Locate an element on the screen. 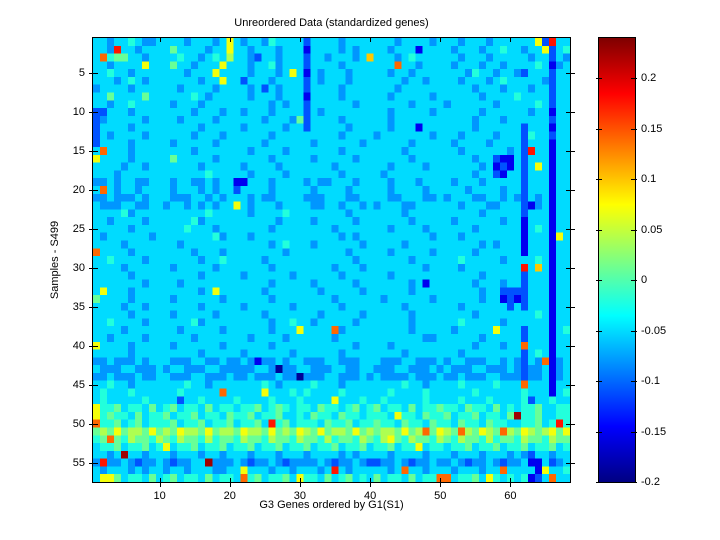 The image size is (720, 540). colorbar-tick-label: 0.15 is located at coordinates (652, 128).